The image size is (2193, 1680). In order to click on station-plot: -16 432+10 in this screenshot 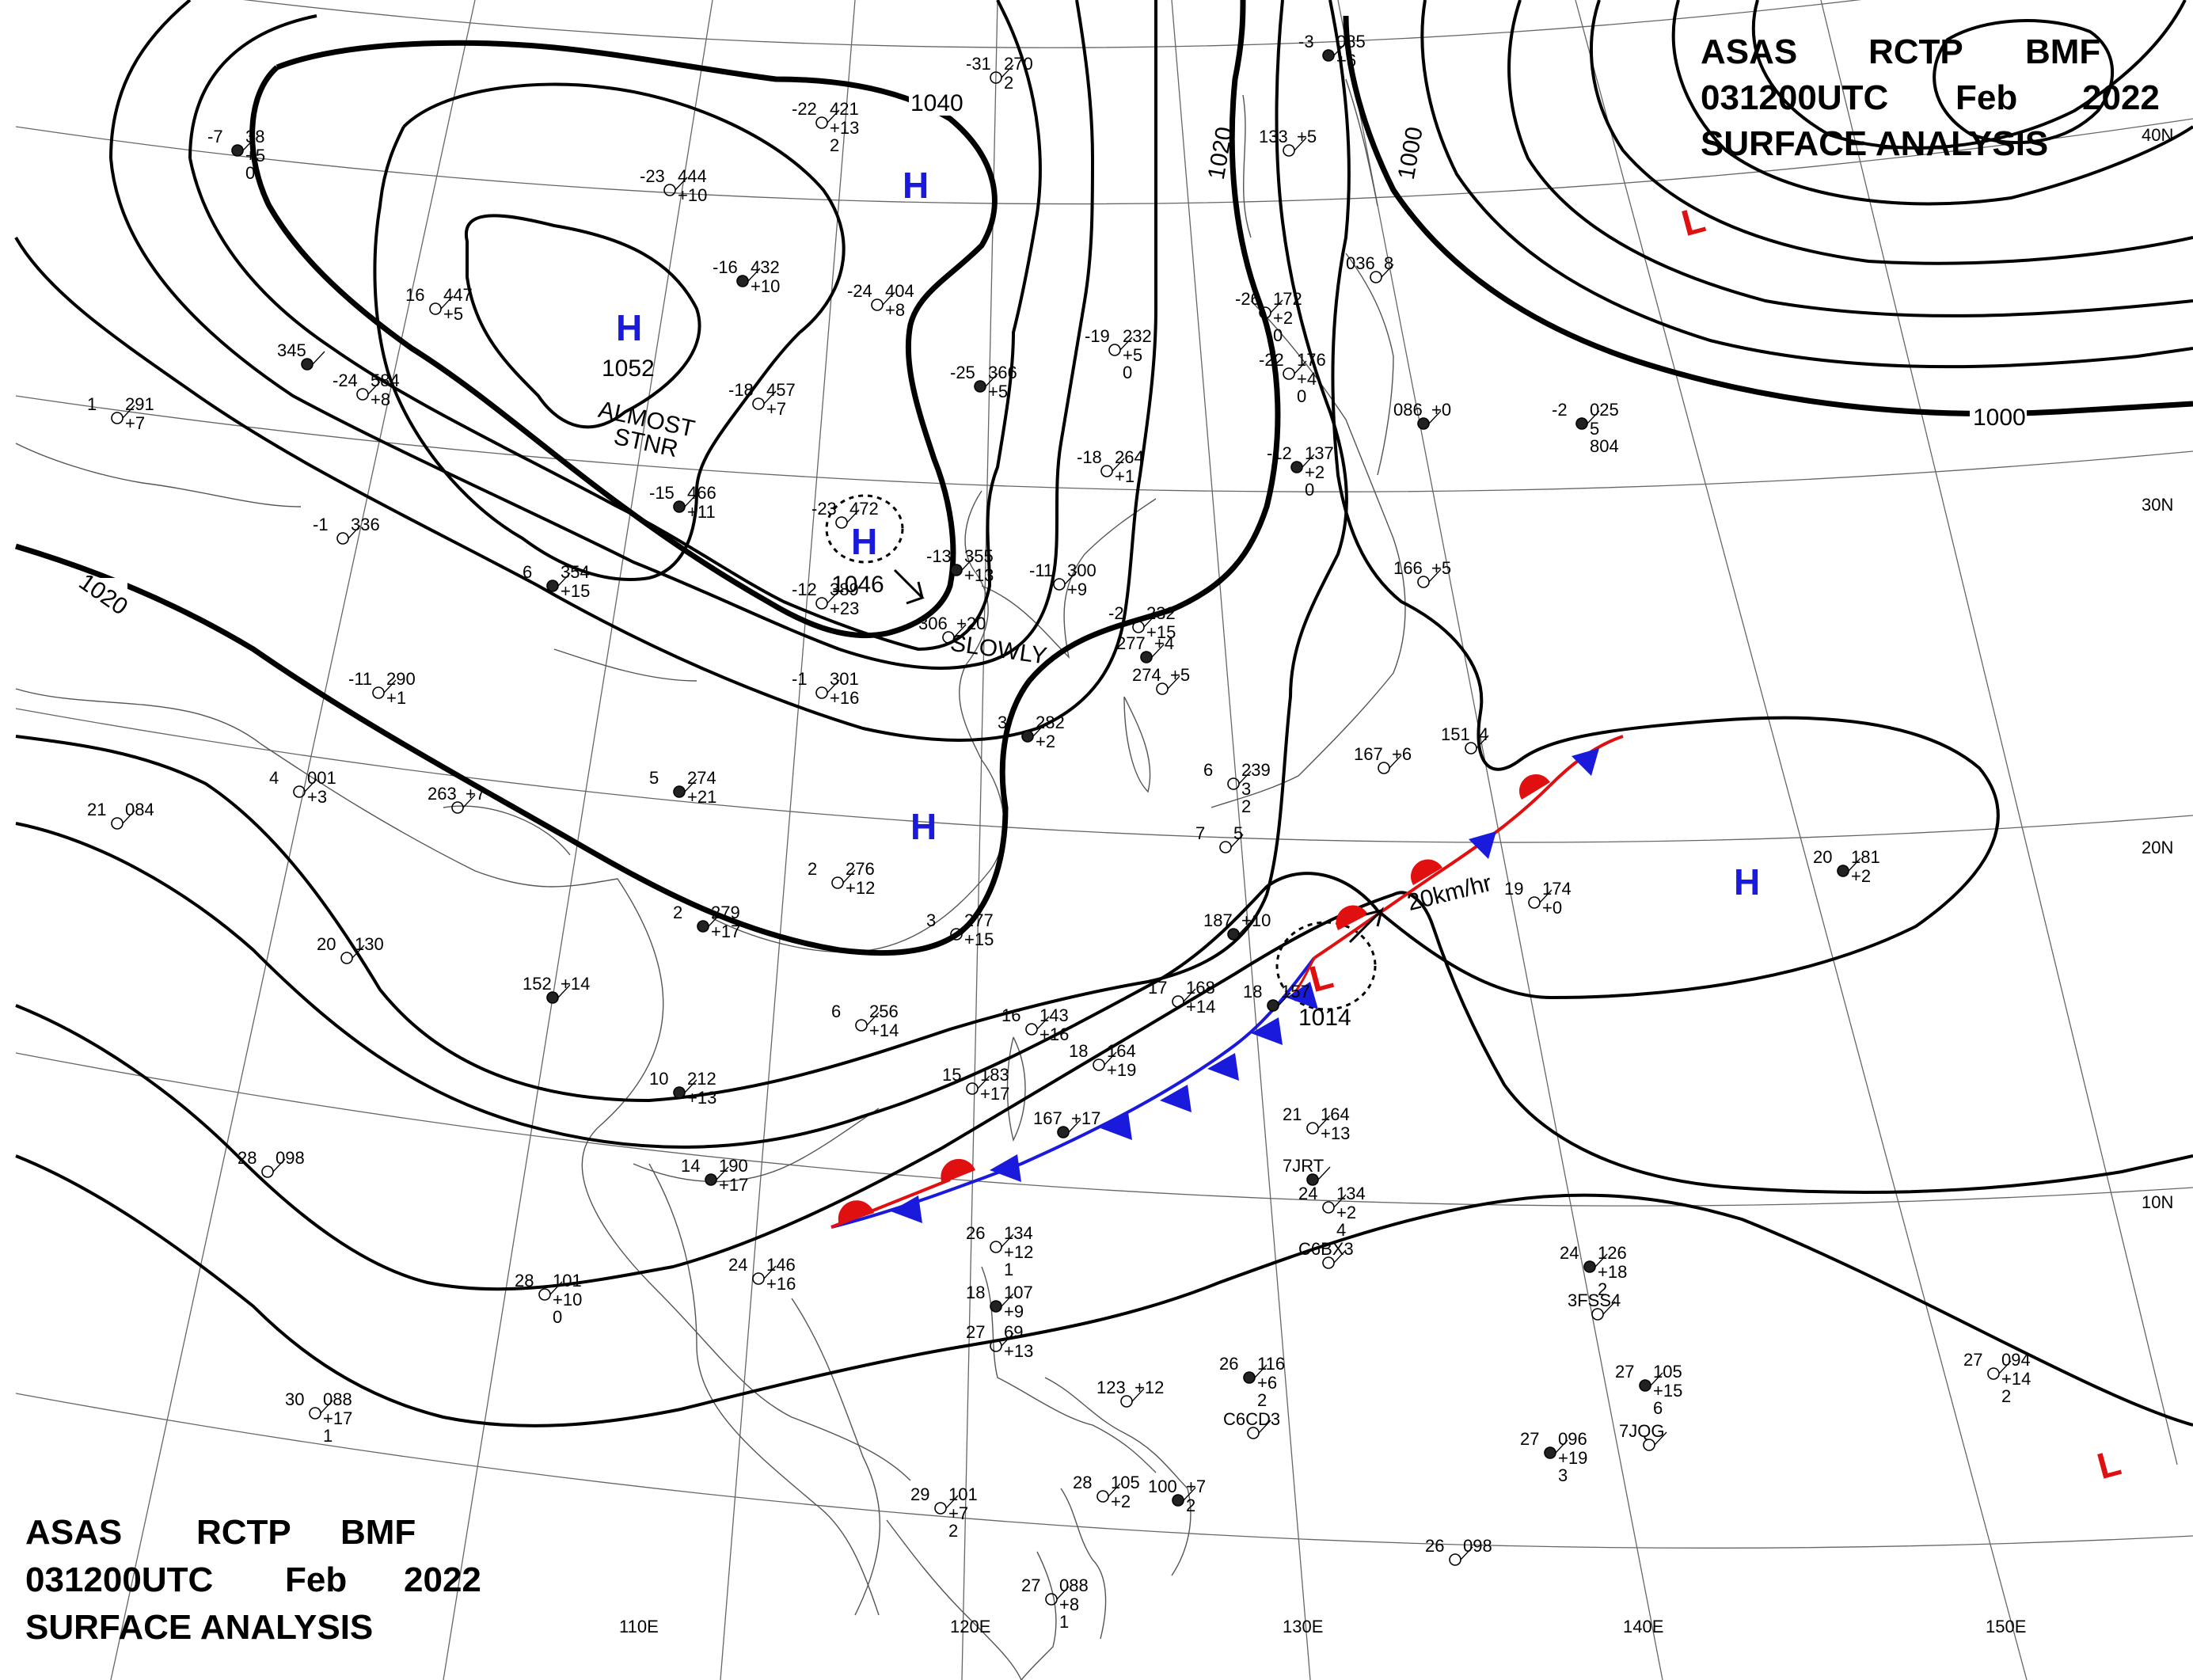, I will do `click(746, 276)`.